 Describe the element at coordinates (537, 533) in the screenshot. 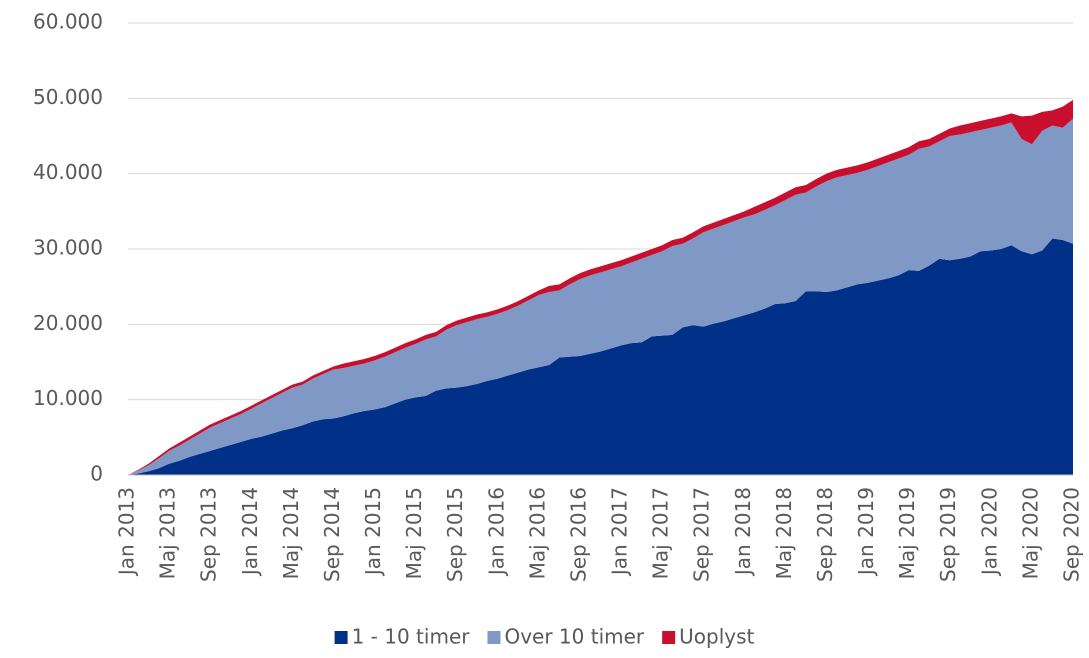

I see `x-tick-label: Maj 2016` at that location.